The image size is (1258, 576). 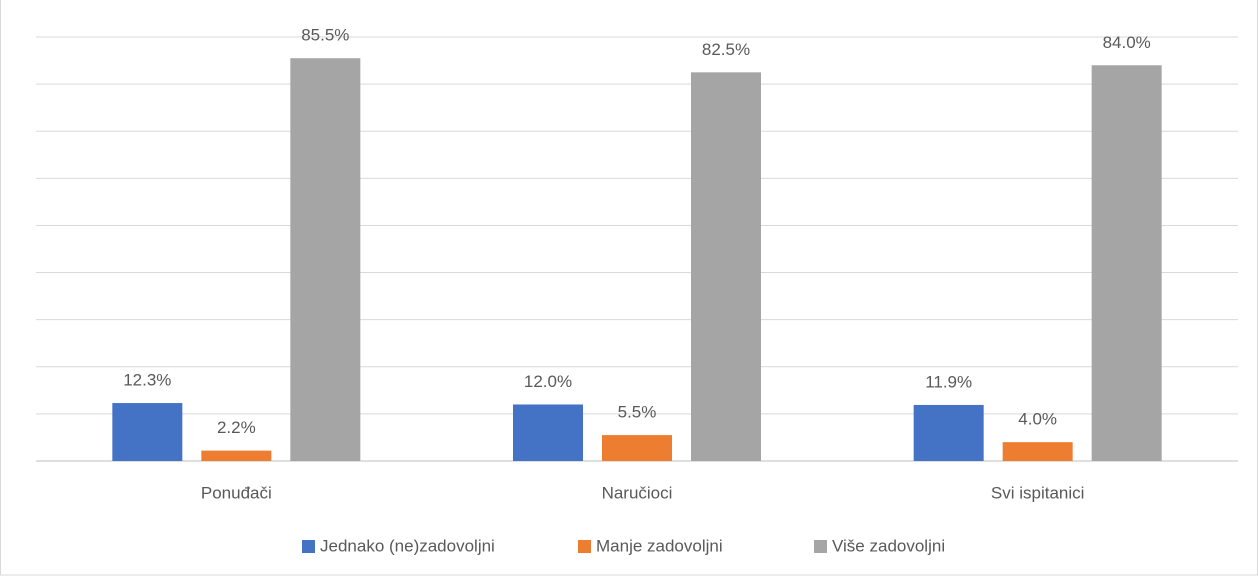 What do you see at coordinates (236, 427) in the screenshot?
I see `data-label: 2.2%` at bounding box center [236, 427].